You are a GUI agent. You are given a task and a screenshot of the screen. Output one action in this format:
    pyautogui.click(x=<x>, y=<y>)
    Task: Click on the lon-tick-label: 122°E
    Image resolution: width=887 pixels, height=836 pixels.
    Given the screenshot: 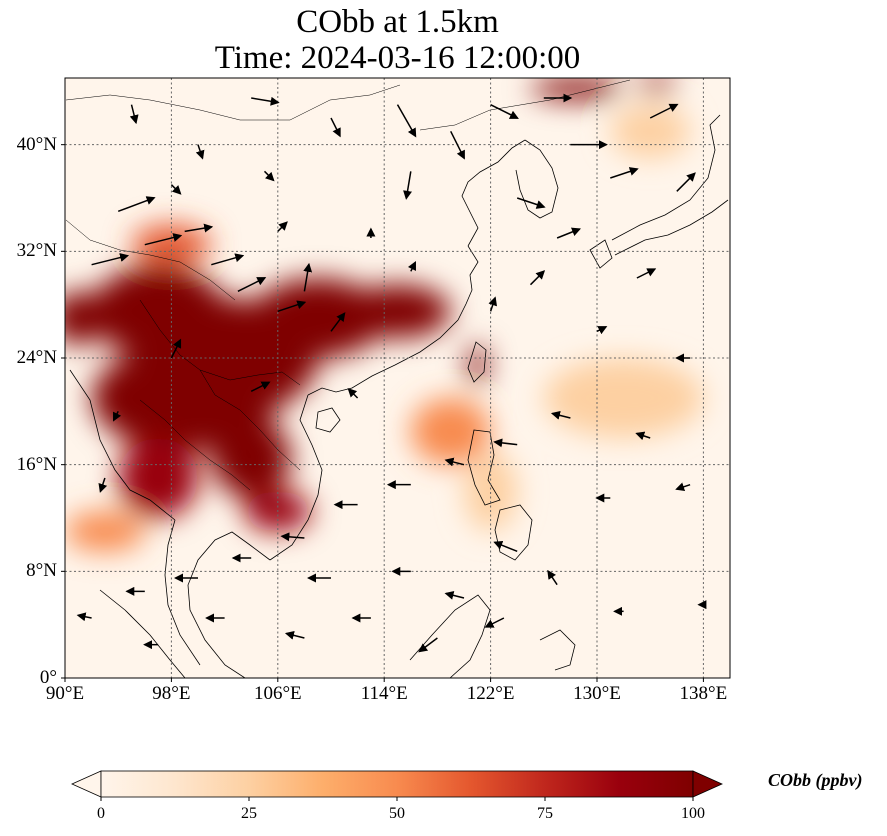 What is the action you would take?
    pyautogui.click(x=490, y=693)
    